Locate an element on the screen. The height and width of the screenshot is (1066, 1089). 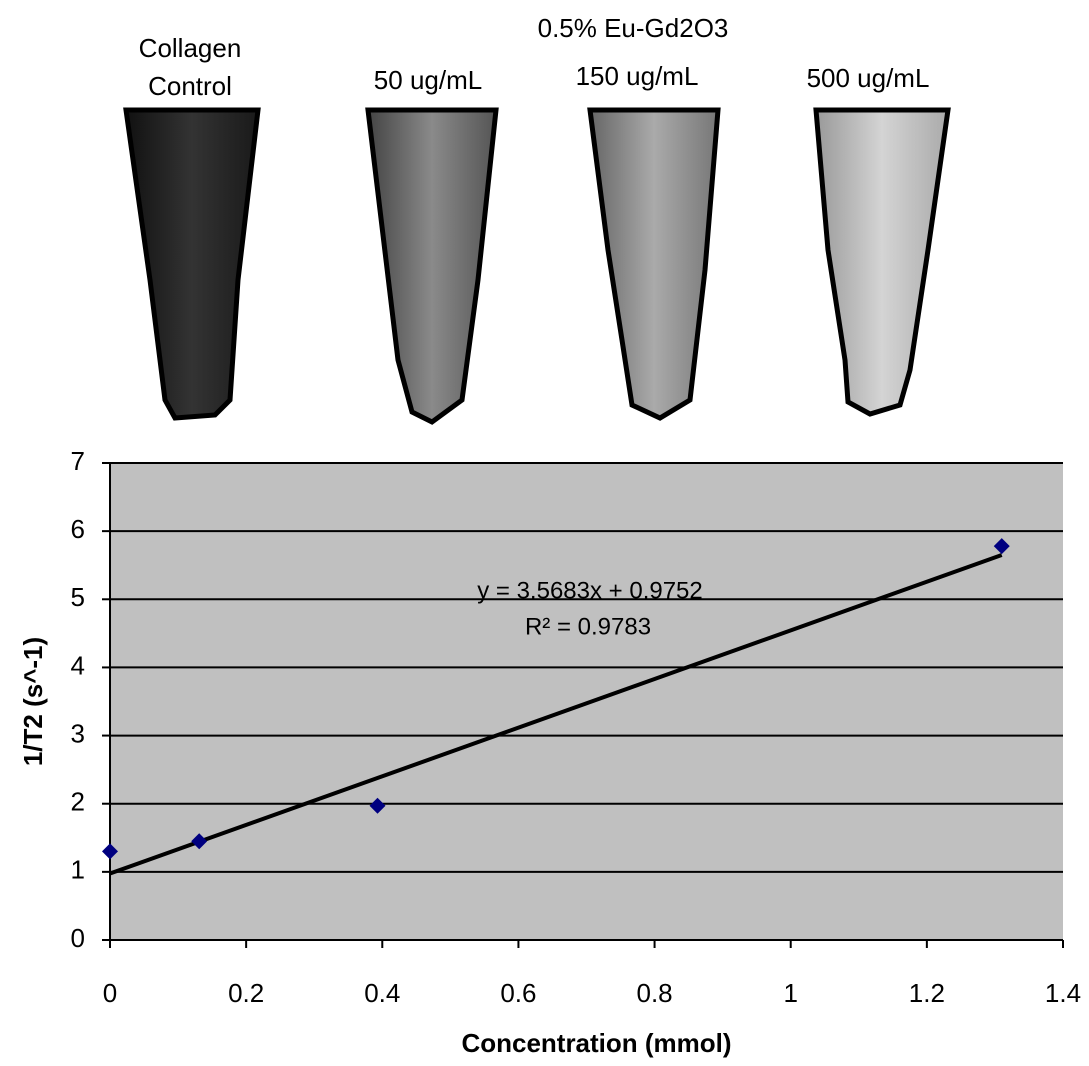
y-tick-label: 5 is located at coordinates (78, 597).